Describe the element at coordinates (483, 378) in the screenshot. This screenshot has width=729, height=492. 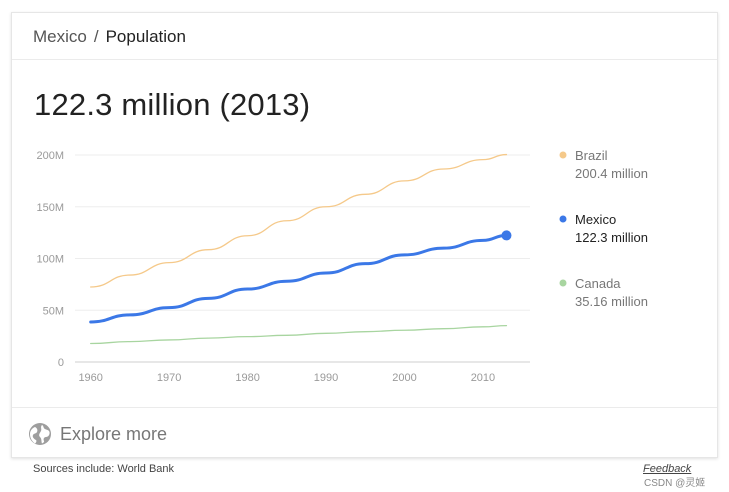
I see `x-tick-label: 2010` at that location.